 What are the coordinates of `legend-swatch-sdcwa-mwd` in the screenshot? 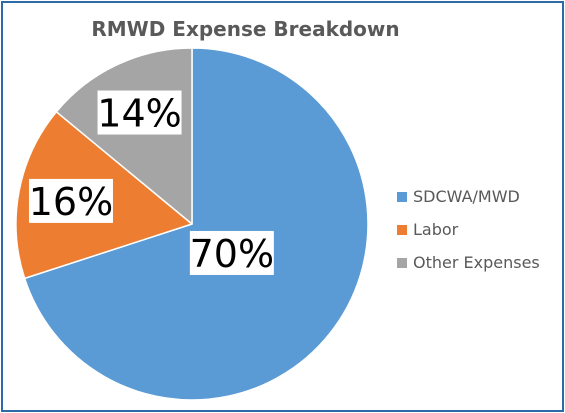 It's located at (402, 196).